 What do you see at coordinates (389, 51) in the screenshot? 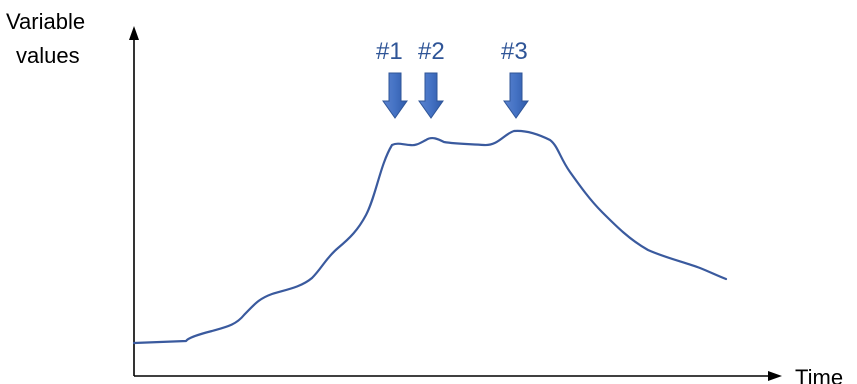
I see `marker-1-label: #1` at bounding box center [389, 51].